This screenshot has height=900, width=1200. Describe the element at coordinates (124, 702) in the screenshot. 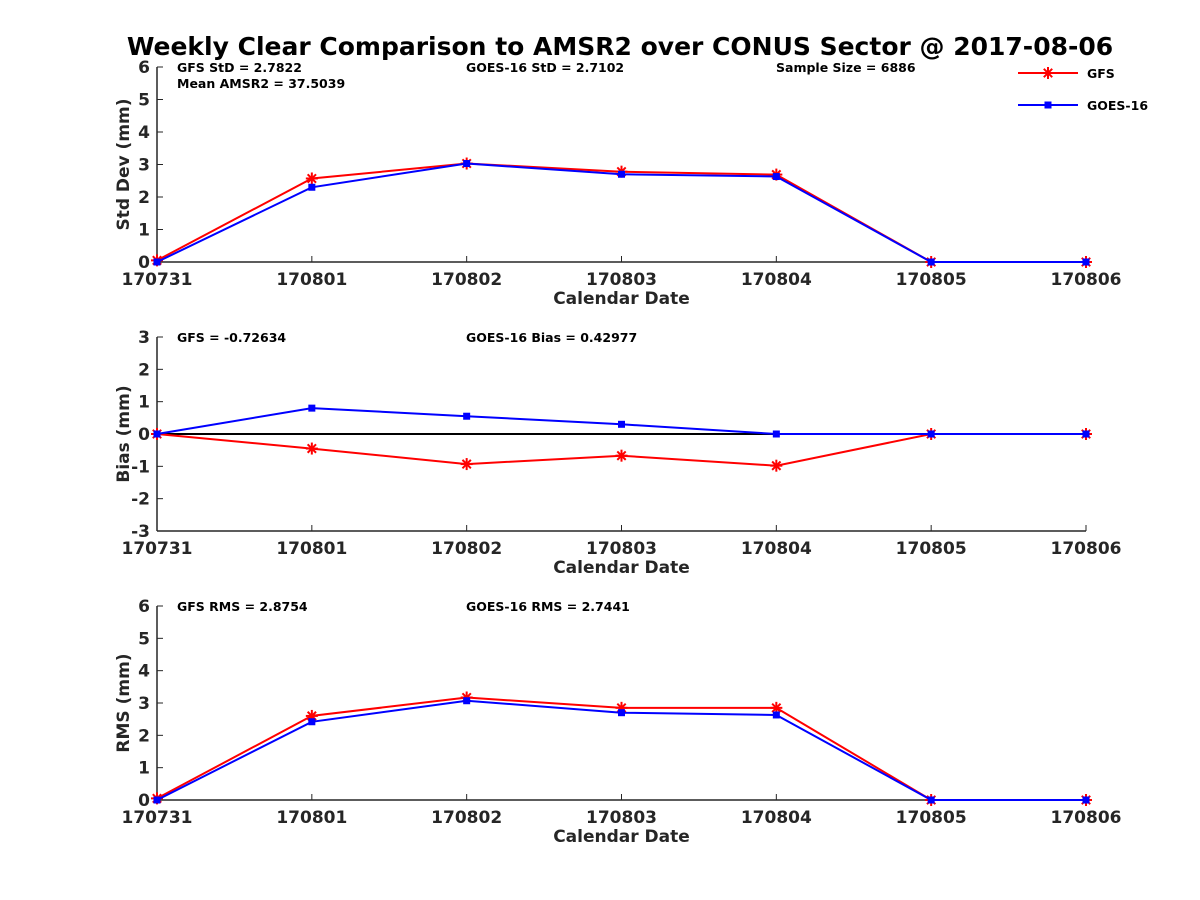

I see `y-axis-title: RMS (mm)` at that location.